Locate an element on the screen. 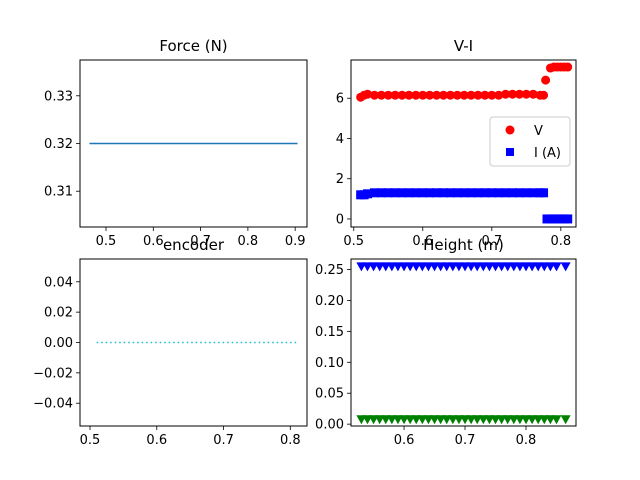  legend-i-marker is located at coordinates (510, 152).